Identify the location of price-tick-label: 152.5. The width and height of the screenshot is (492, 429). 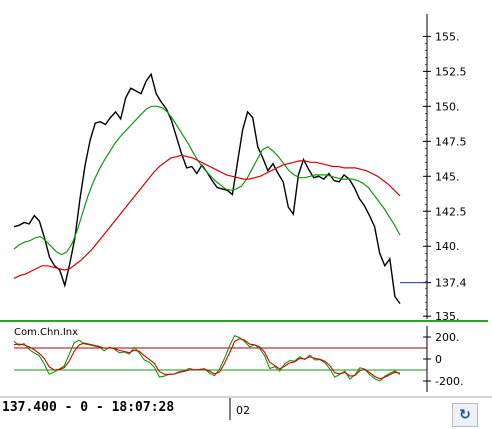
(451, 71).